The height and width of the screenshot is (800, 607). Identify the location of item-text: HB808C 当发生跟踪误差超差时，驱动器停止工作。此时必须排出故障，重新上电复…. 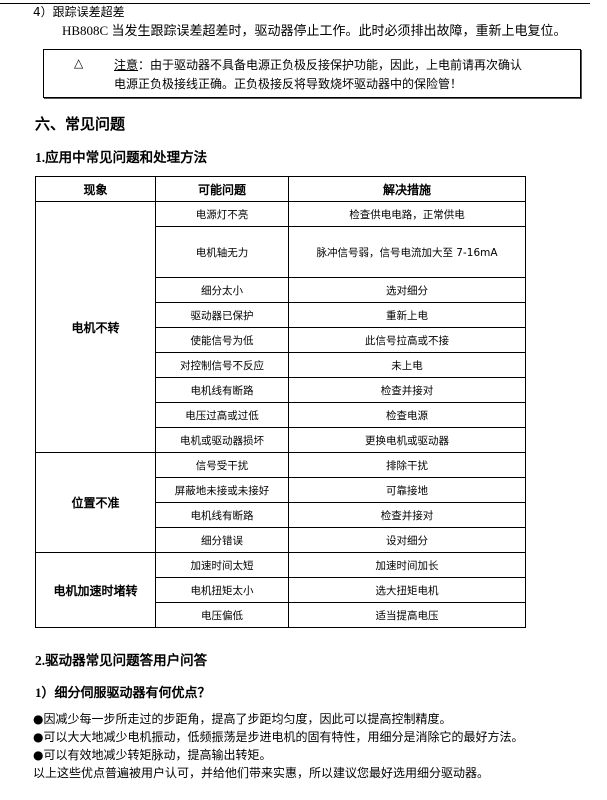
(314, 30).